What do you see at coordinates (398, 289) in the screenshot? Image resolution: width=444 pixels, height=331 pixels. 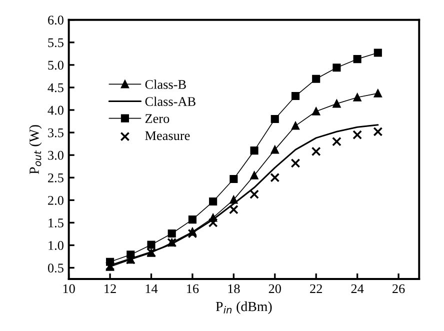 I see `x-tick-label: 26` at bounding box center [398, 289].